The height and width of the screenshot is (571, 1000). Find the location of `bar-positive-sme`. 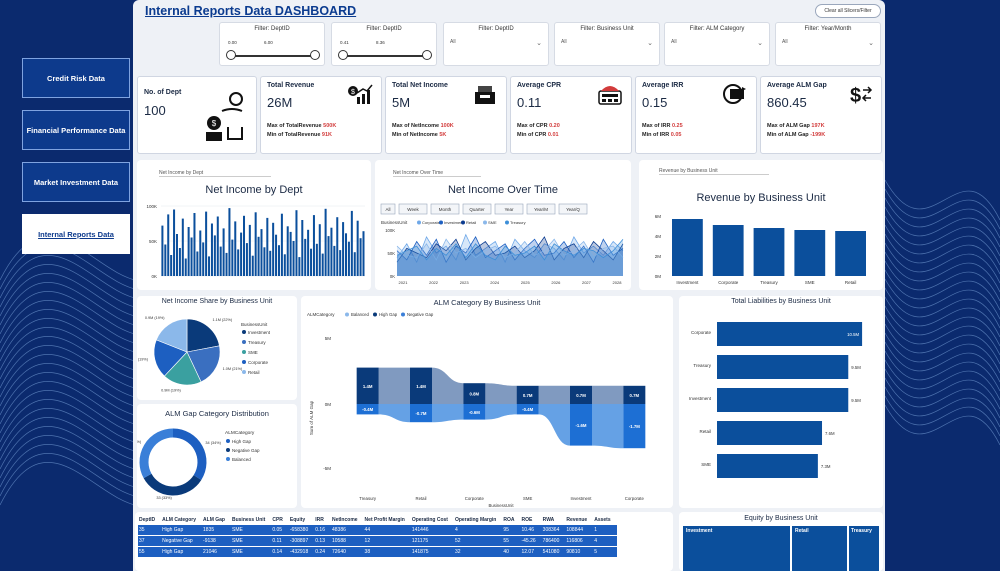

bar-positive-sme is located at coordinates (527, 394).